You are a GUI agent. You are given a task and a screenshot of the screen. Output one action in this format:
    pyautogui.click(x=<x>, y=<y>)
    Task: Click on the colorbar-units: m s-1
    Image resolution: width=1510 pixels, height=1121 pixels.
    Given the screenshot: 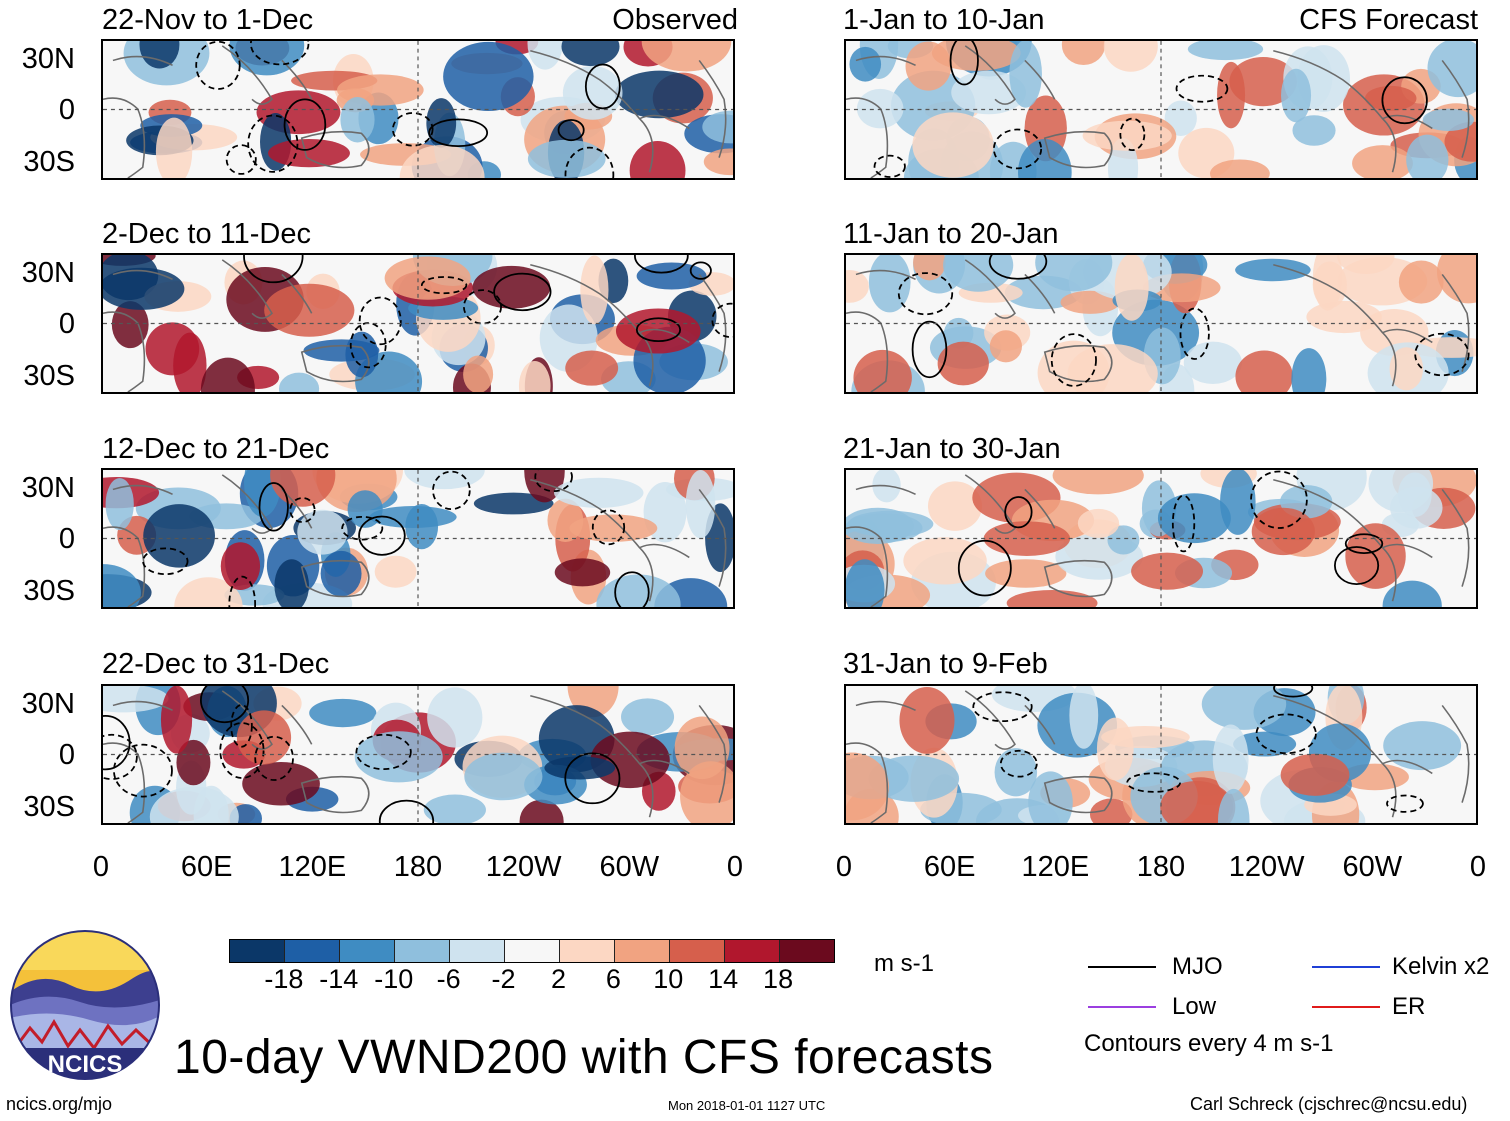 What is the action you would take?
    pyautogui.click(x=904, y=963)
    